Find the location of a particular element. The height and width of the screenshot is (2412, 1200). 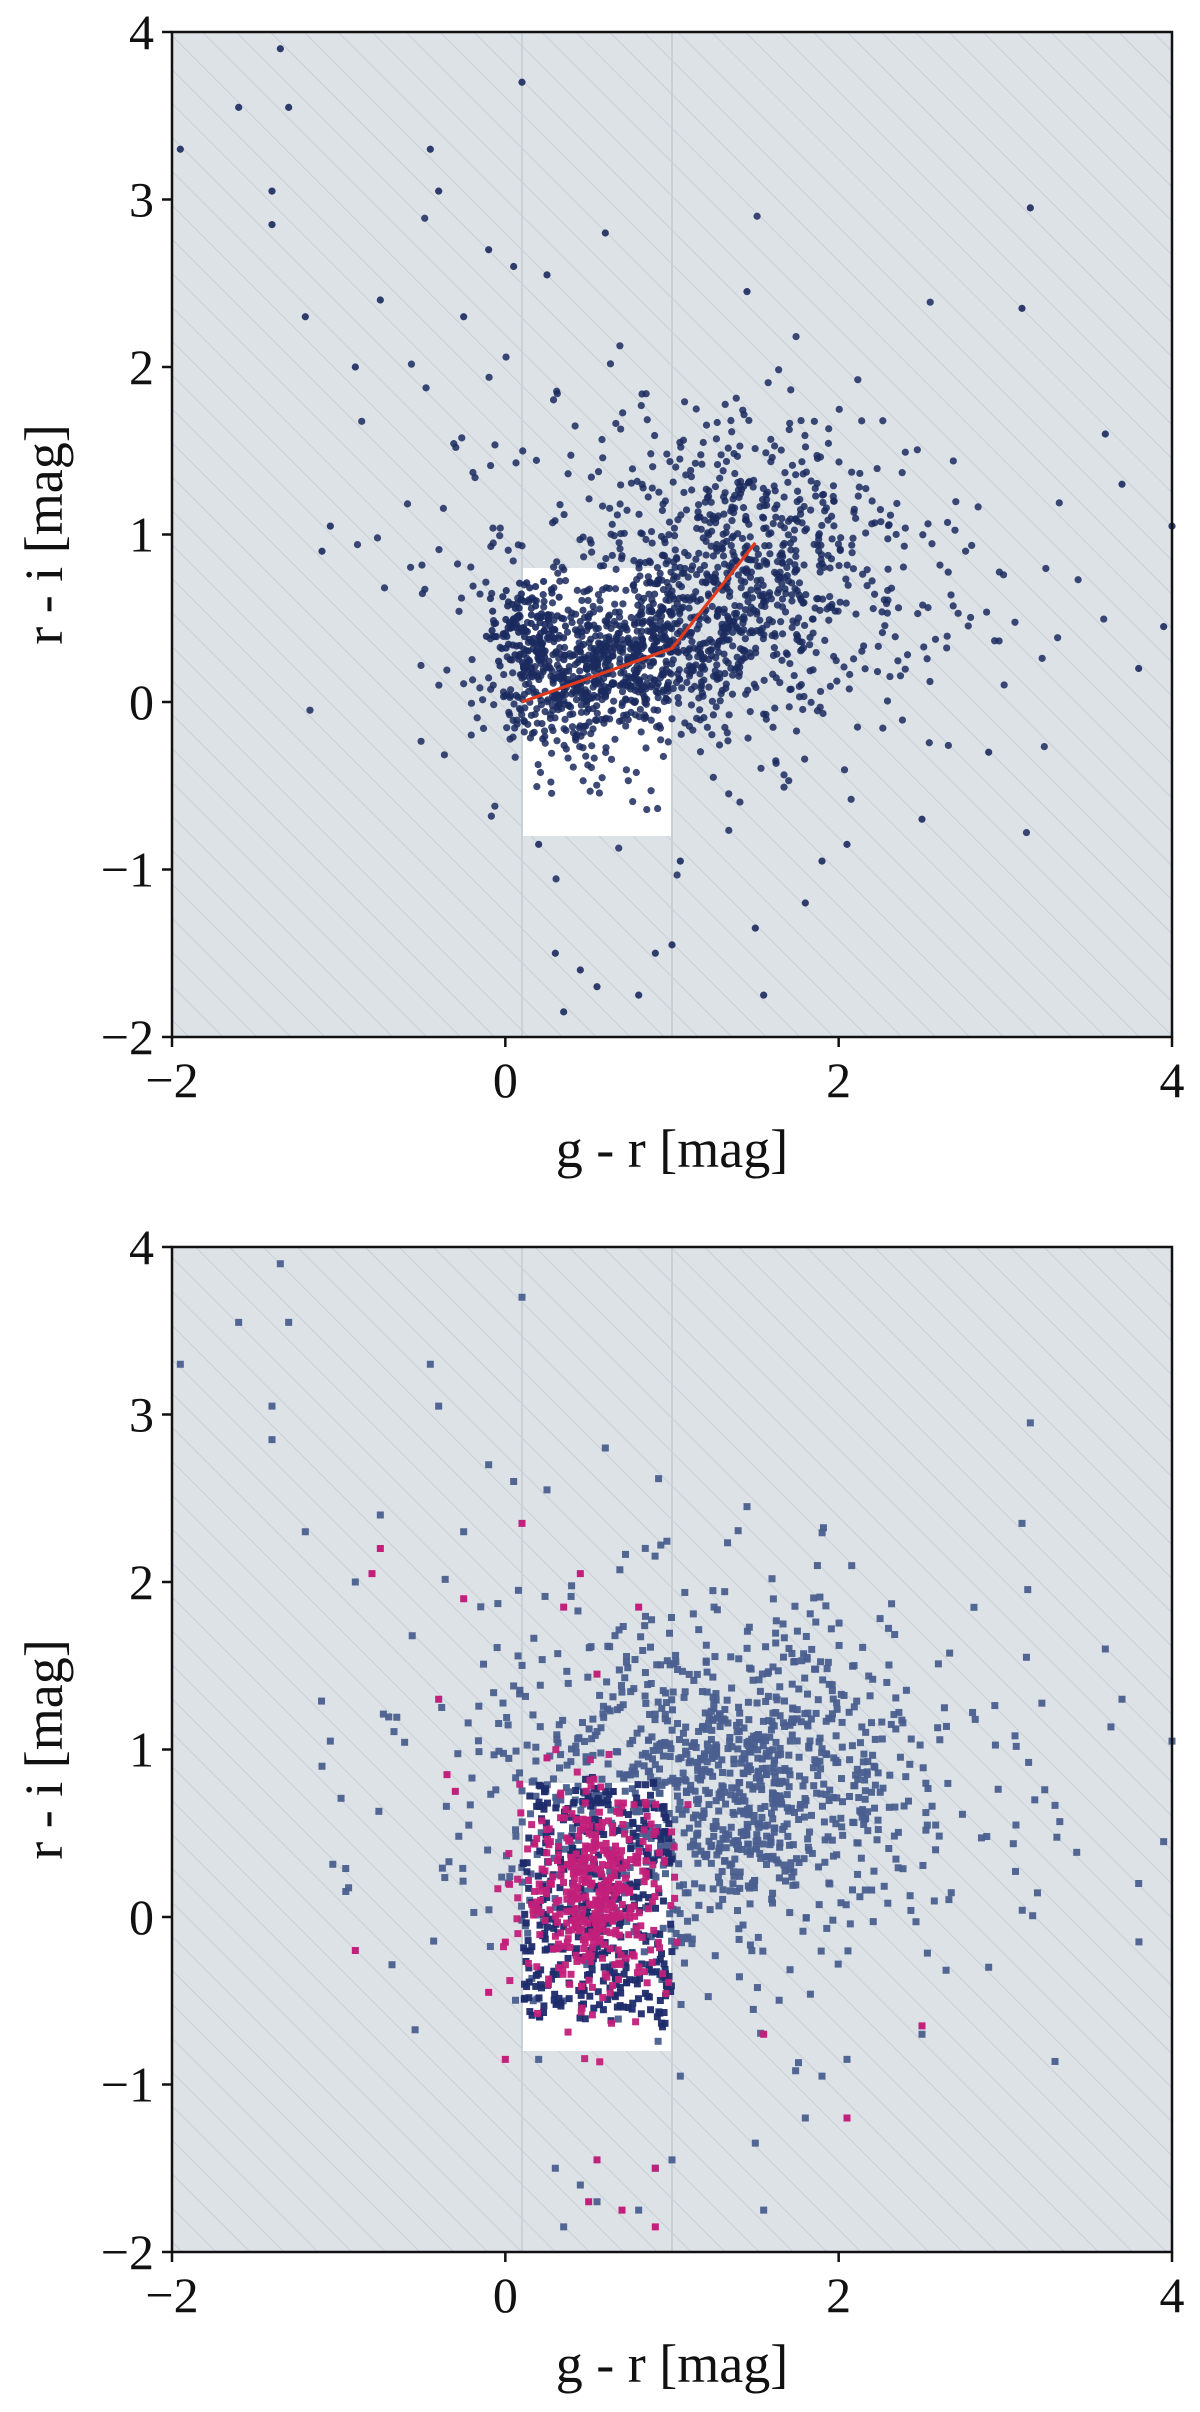

y-axis-label: r - i [mag] is located at coordinates (44, 1749).